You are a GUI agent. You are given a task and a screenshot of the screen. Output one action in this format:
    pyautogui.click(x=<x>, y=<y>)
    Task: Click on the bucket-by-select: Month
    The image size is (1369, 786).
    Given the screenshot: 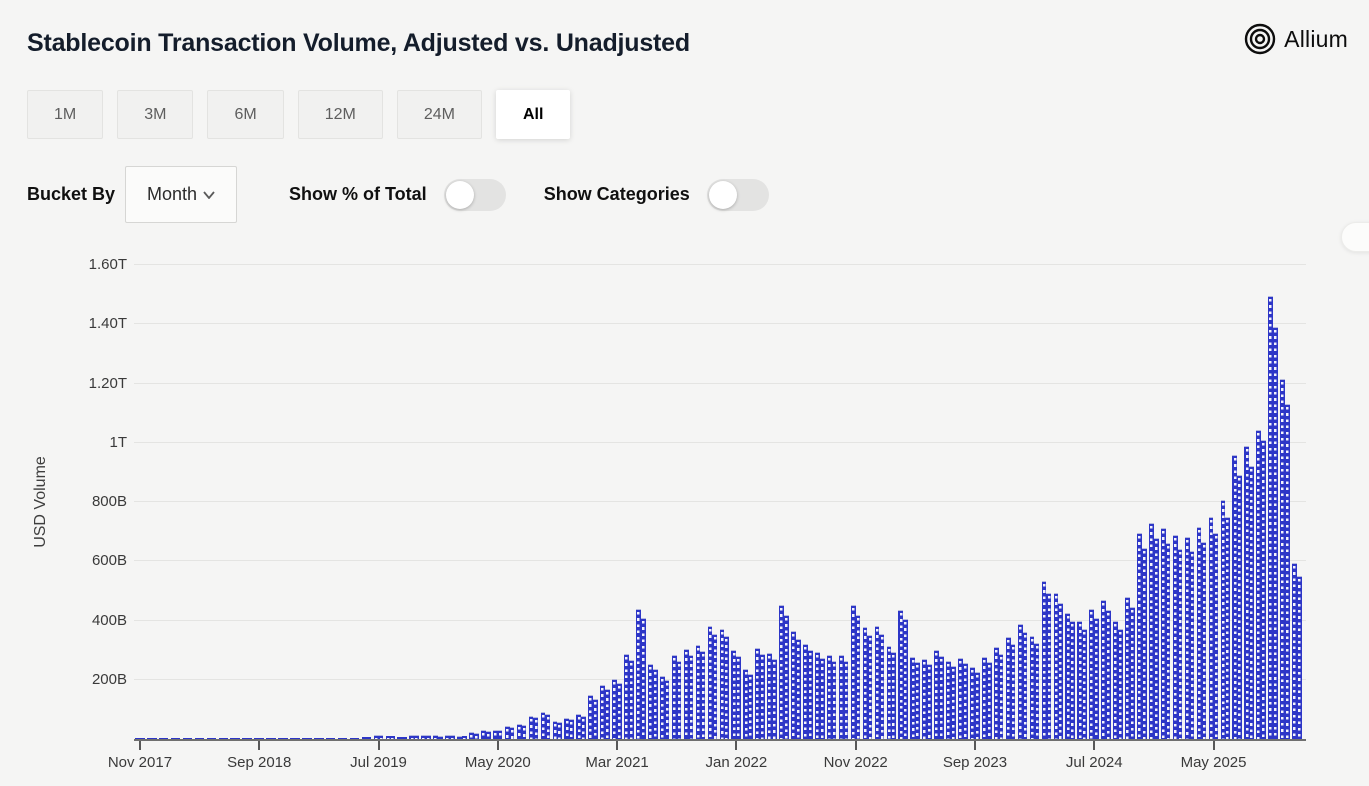 What is the action you would take?
    pyautogui.click(x=181, y=194)
    